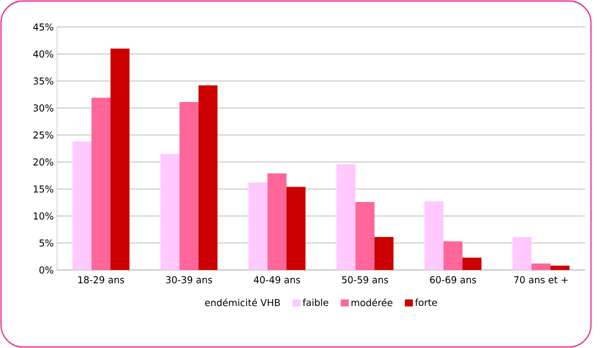  I want to click on legend-title: endémicité VHB, so click(242, 302).